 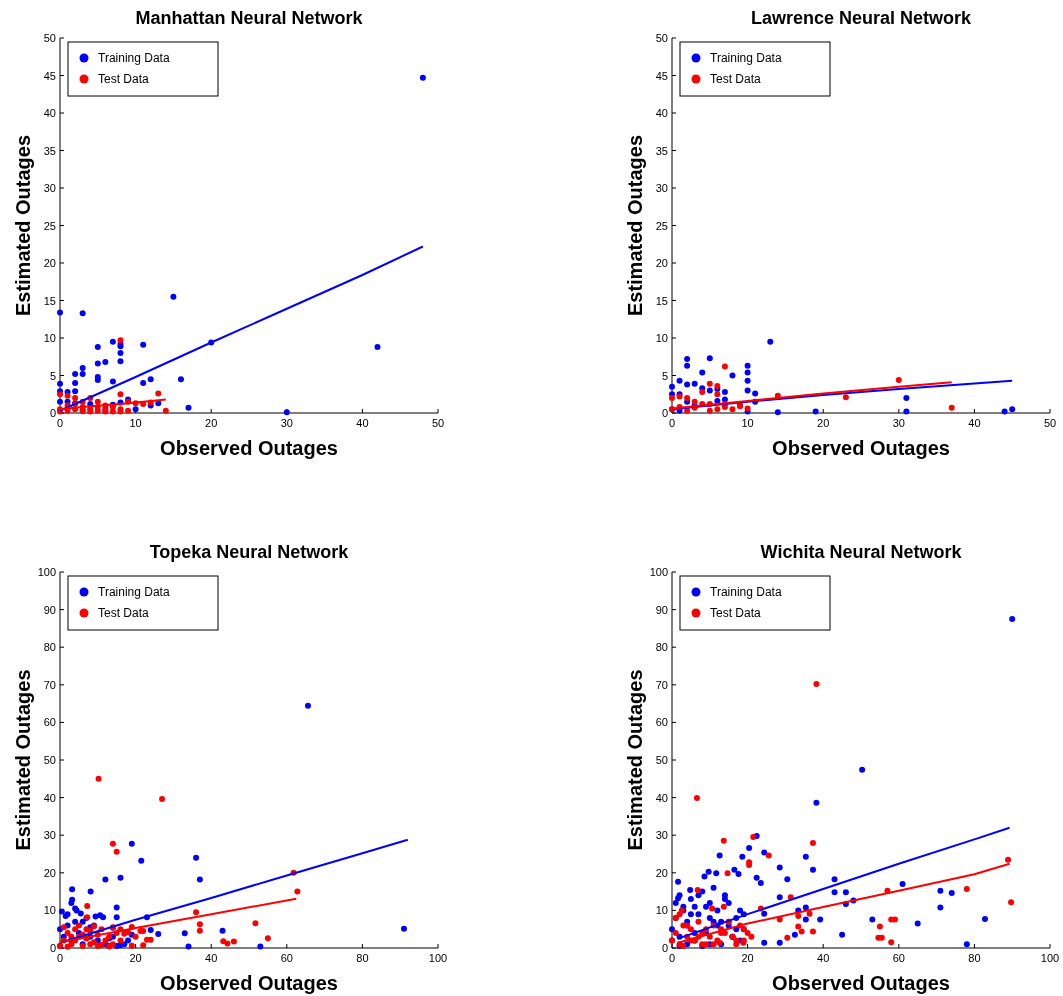 I want to click on chart-title: Manhattan Neural Network, so click(x=249, y=18).